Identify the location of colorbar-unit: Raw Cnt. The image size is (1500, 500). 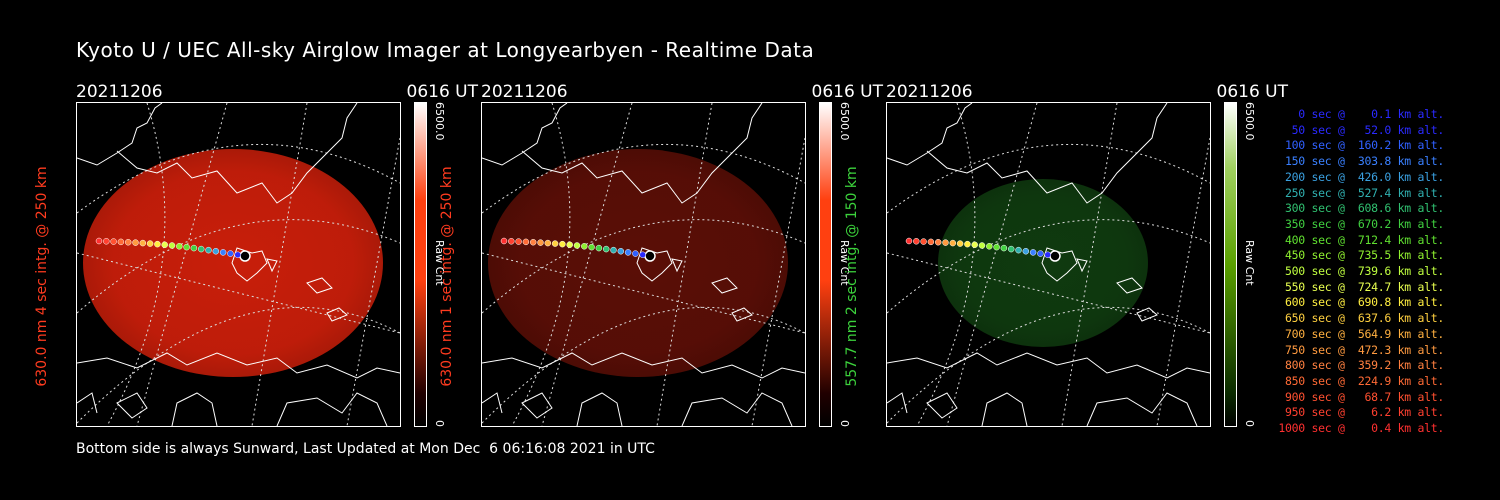
(1249, 263).